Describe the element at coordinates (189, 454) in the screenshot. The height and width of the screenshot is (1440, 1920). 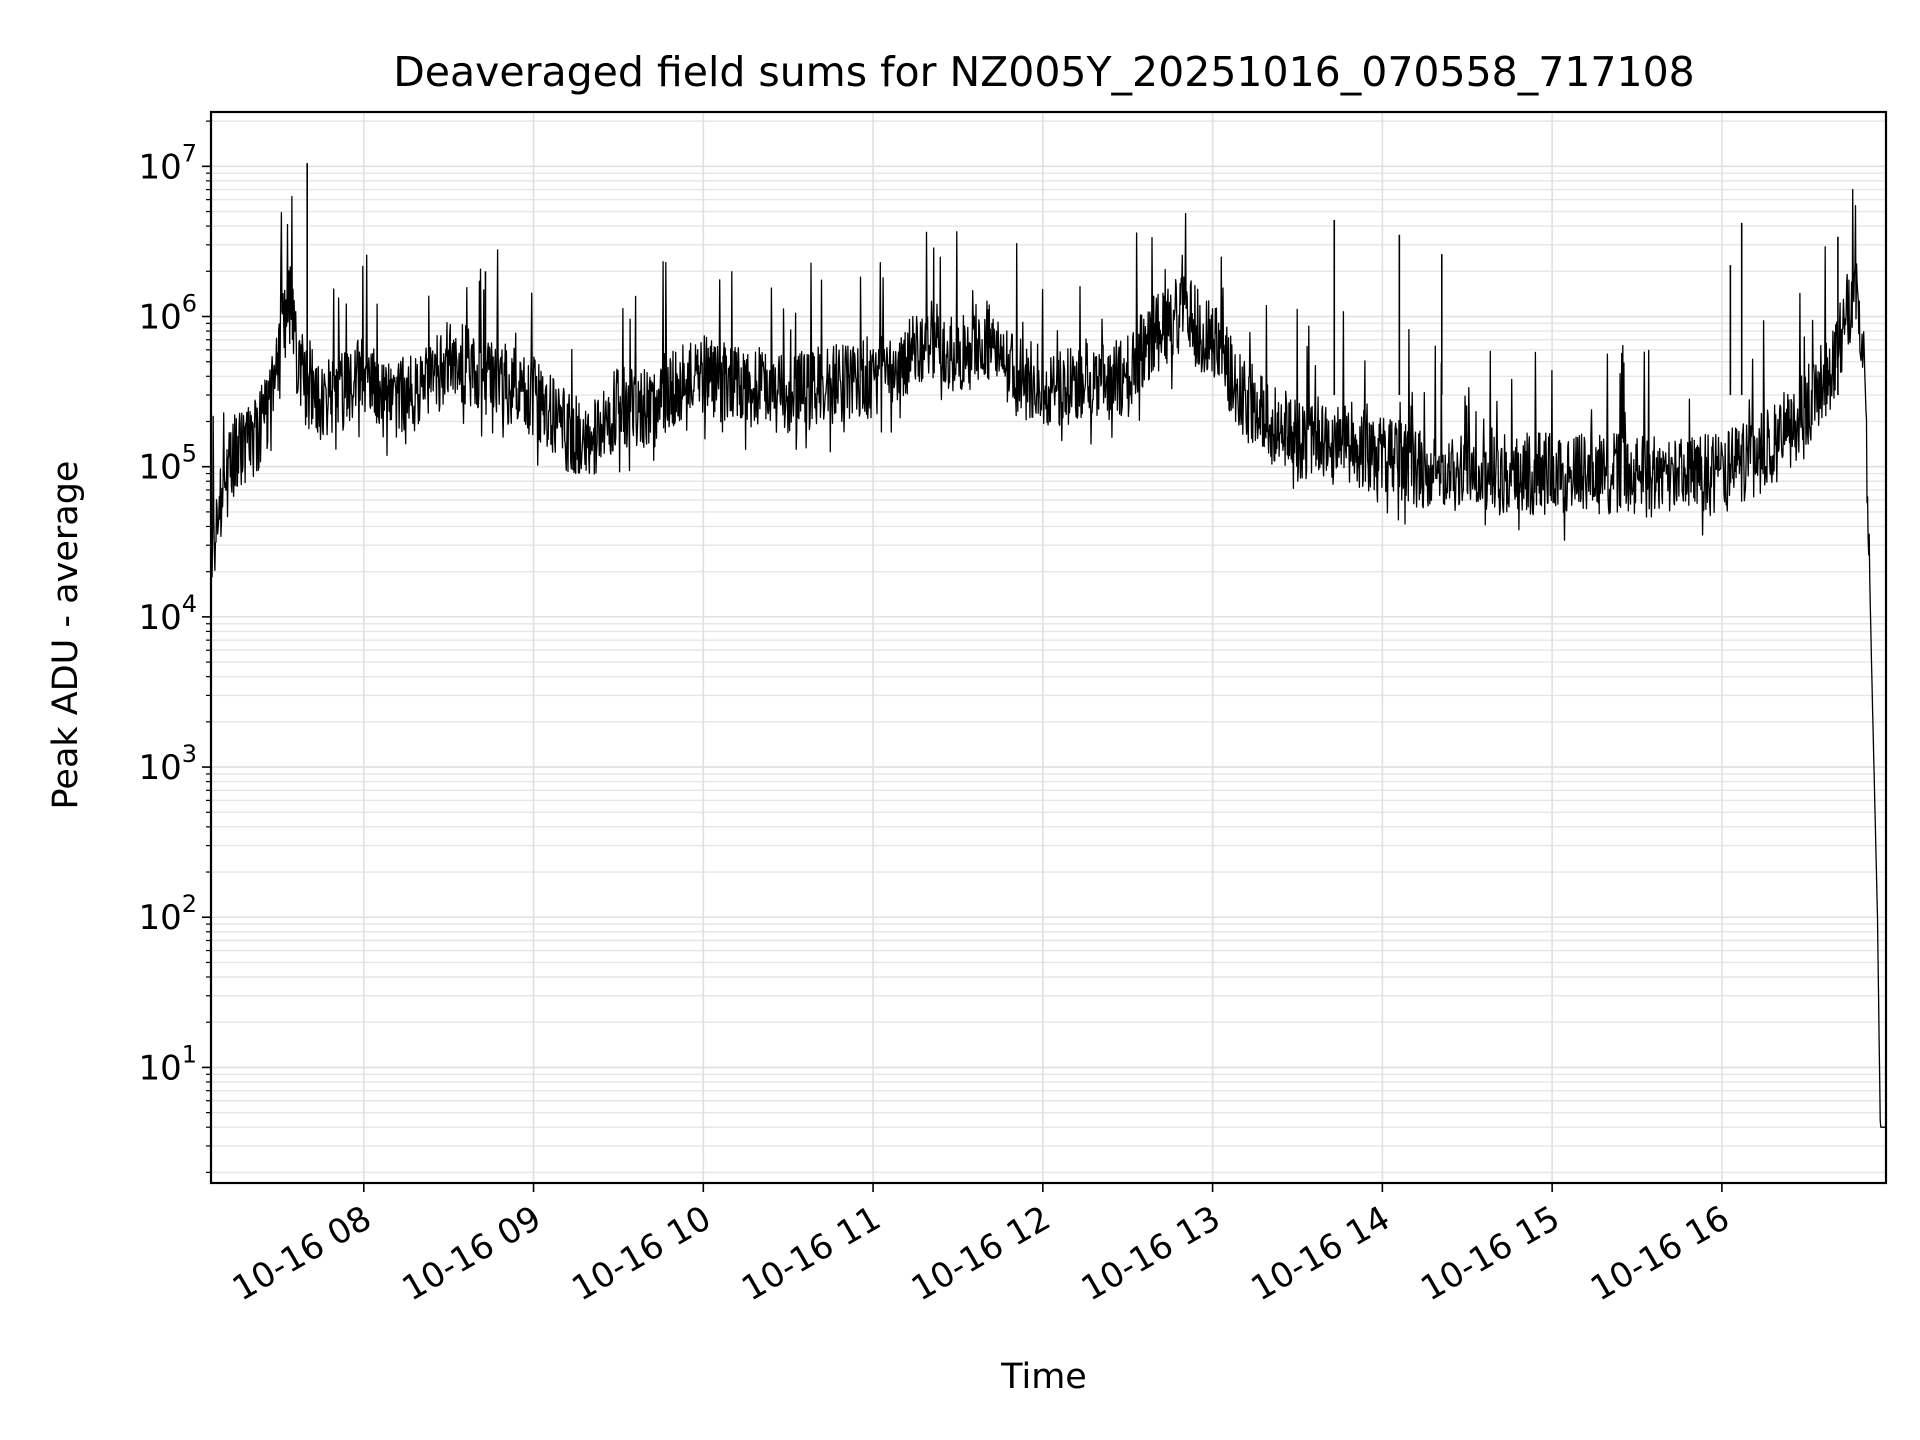
I see `y-tick-exponent: 5` at that location.